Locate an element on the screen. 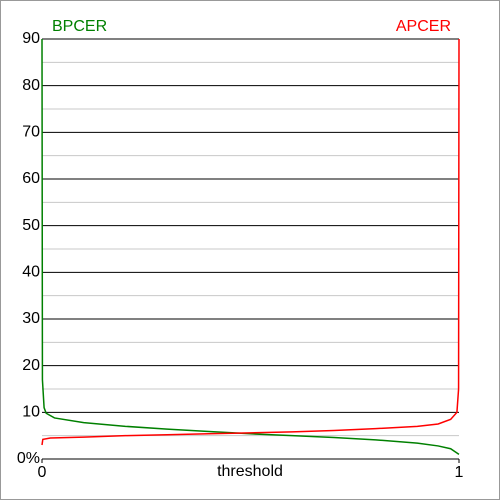  legend-label: BPCER is located at coordinates (79, 26).